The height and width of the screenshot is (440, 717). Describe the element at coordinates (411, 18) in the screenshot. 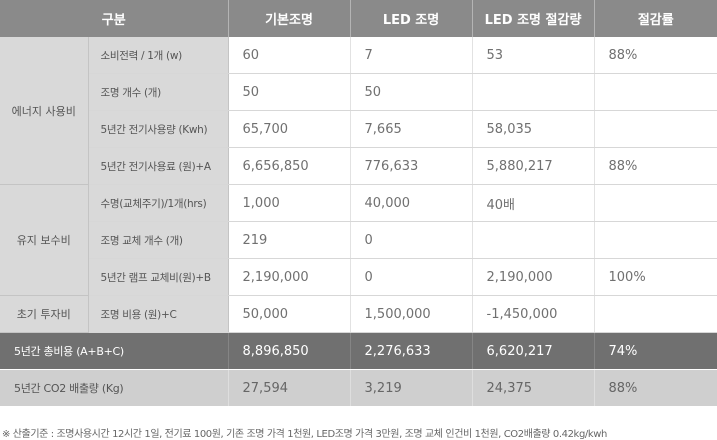

I see `header-led-lighting: LED 조명` at that location.